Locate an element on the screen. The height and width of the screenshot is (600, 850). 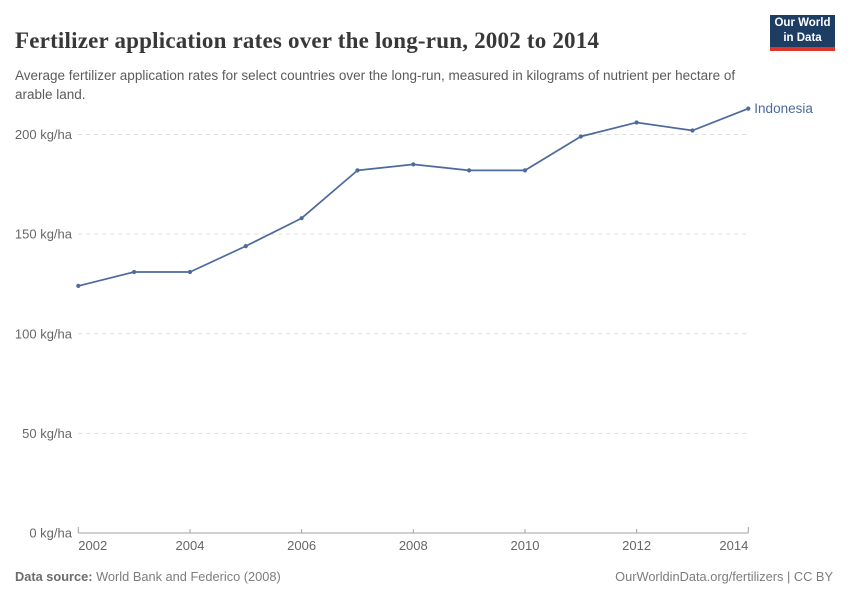
x-axis-tick-label: 2002 is located at coordinates (92, 545).